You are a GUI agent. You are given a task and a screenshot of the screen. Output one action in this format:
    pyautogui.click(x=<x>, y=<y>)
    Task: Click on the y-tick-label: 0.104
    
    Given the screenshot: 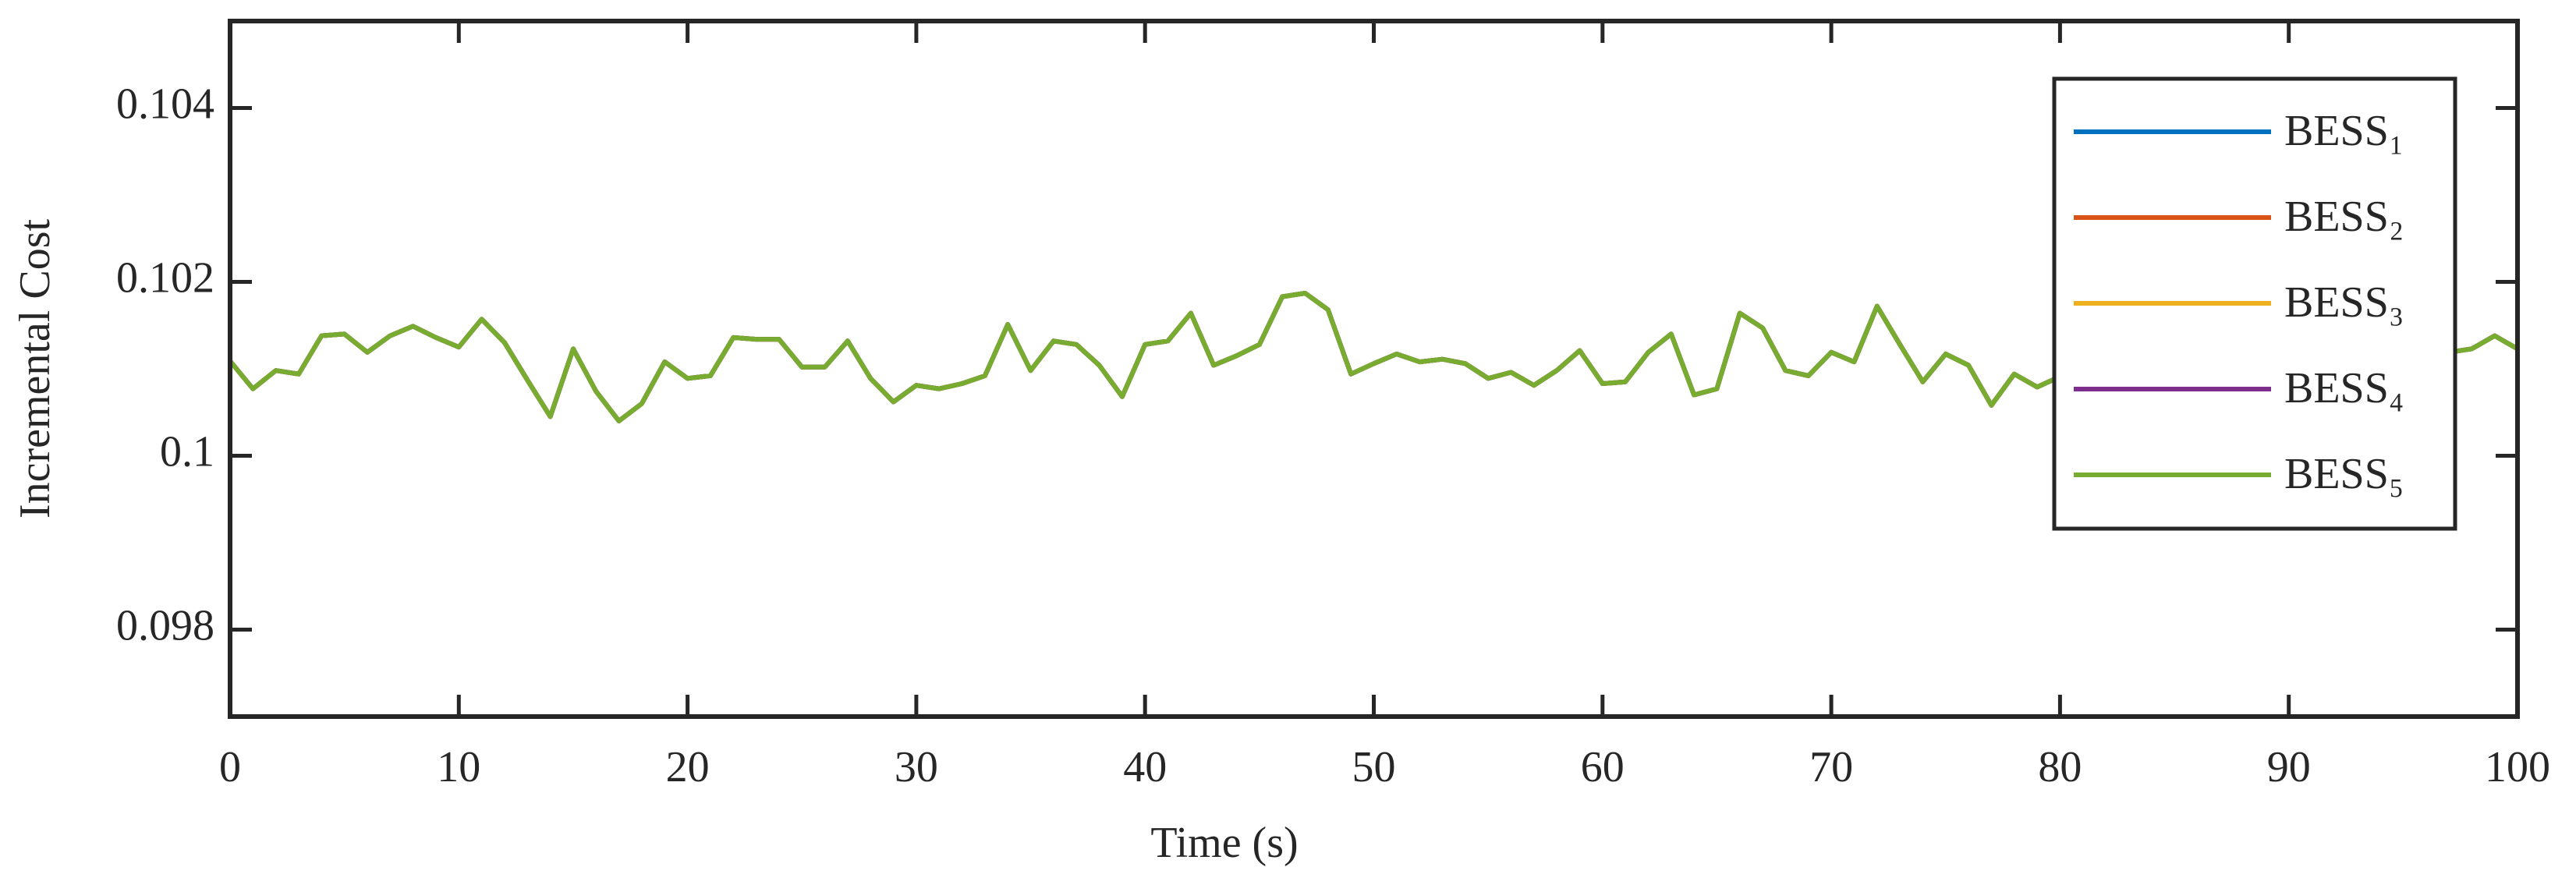 What is the action you would take?
    pyautogui.click(x=165, y=104)
    